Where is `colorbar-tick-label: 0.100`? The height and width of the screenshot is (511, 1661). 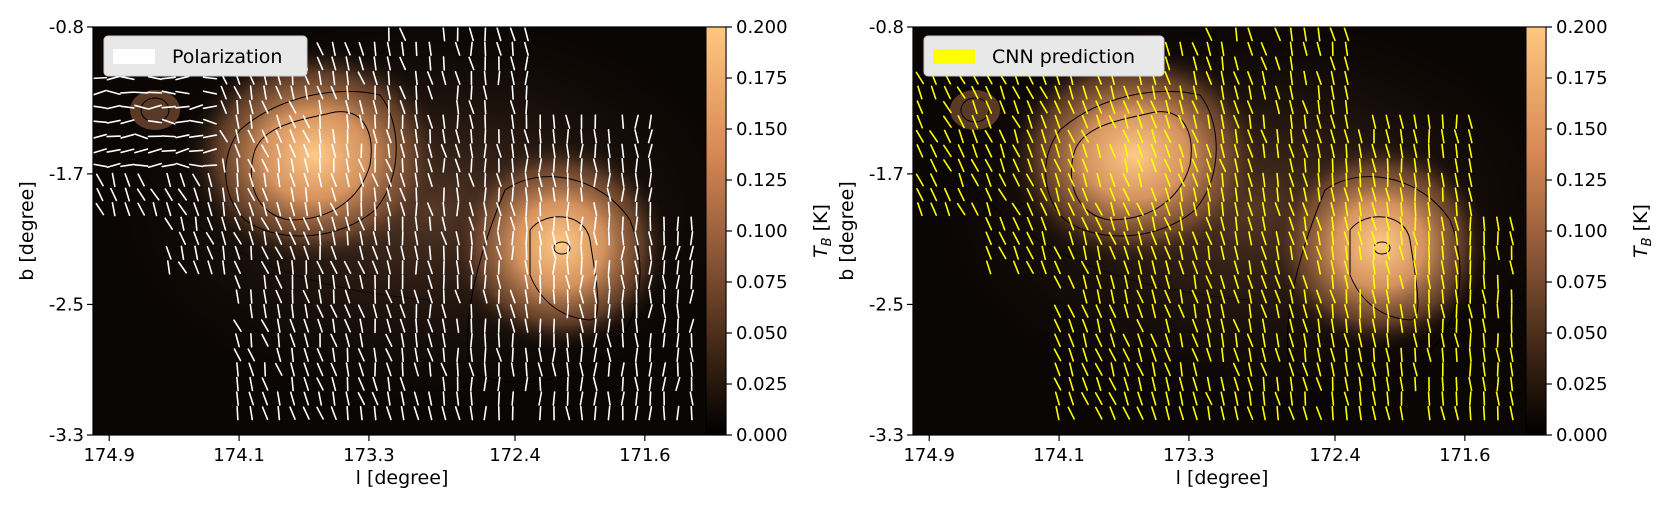 colorbar-tick-label: 0.100 is located at coordinates (762, 231).